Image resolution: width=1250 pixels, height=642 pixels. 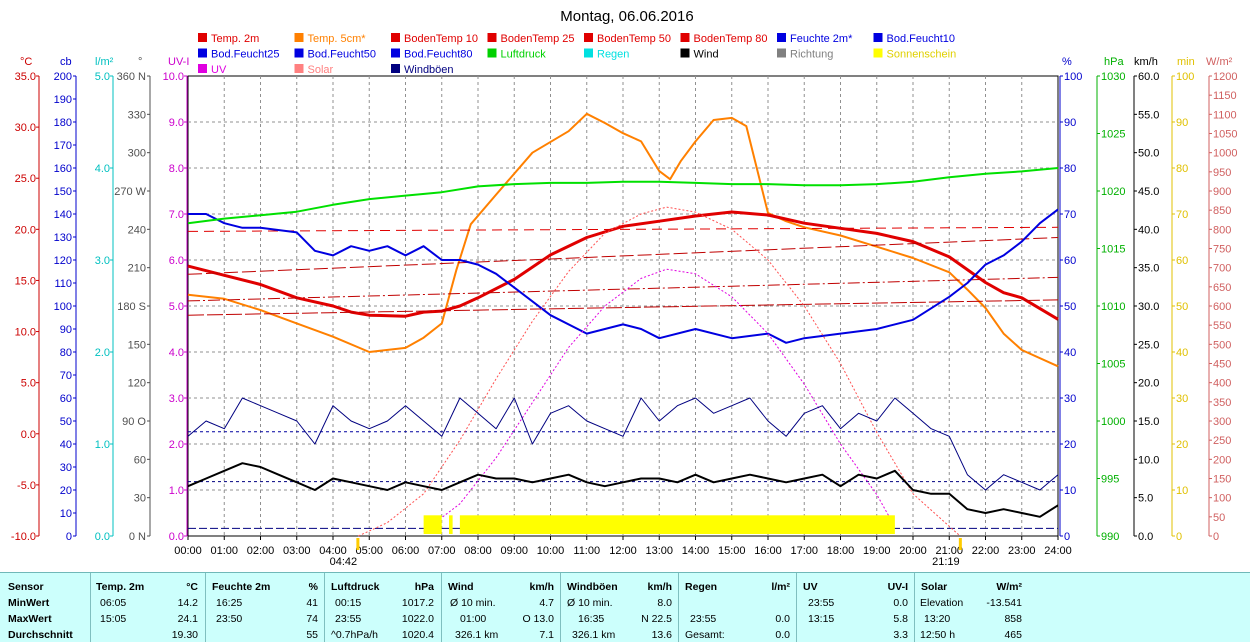 What do you see at coordinates (137, 537) in the screenshot?
I see `axis-tick-label: 0 N` at bounding box center [137, 537].